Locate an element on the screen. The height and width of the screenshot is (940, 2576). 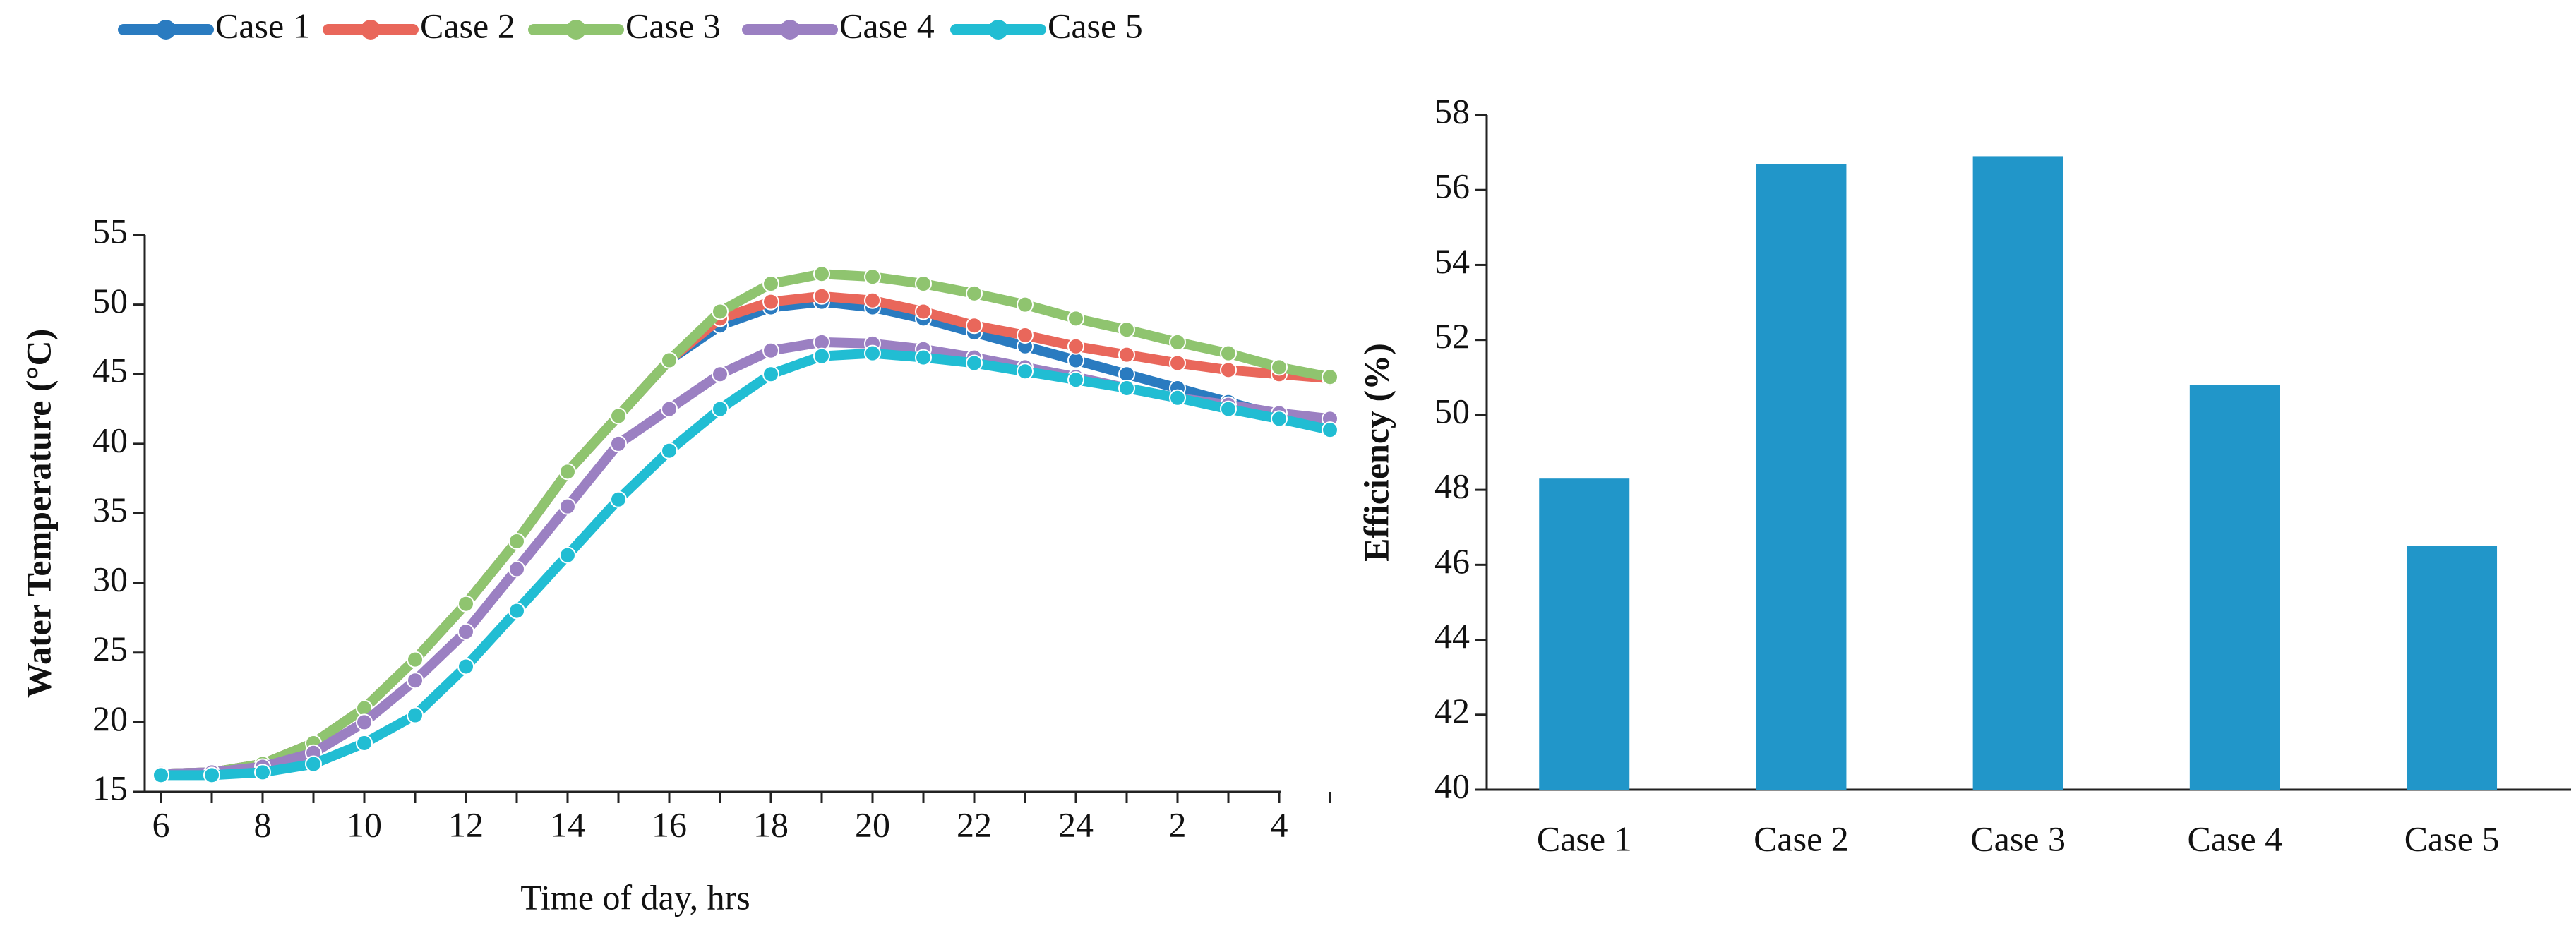
x-tick-label: 10 is located at coordinates (364, 824).